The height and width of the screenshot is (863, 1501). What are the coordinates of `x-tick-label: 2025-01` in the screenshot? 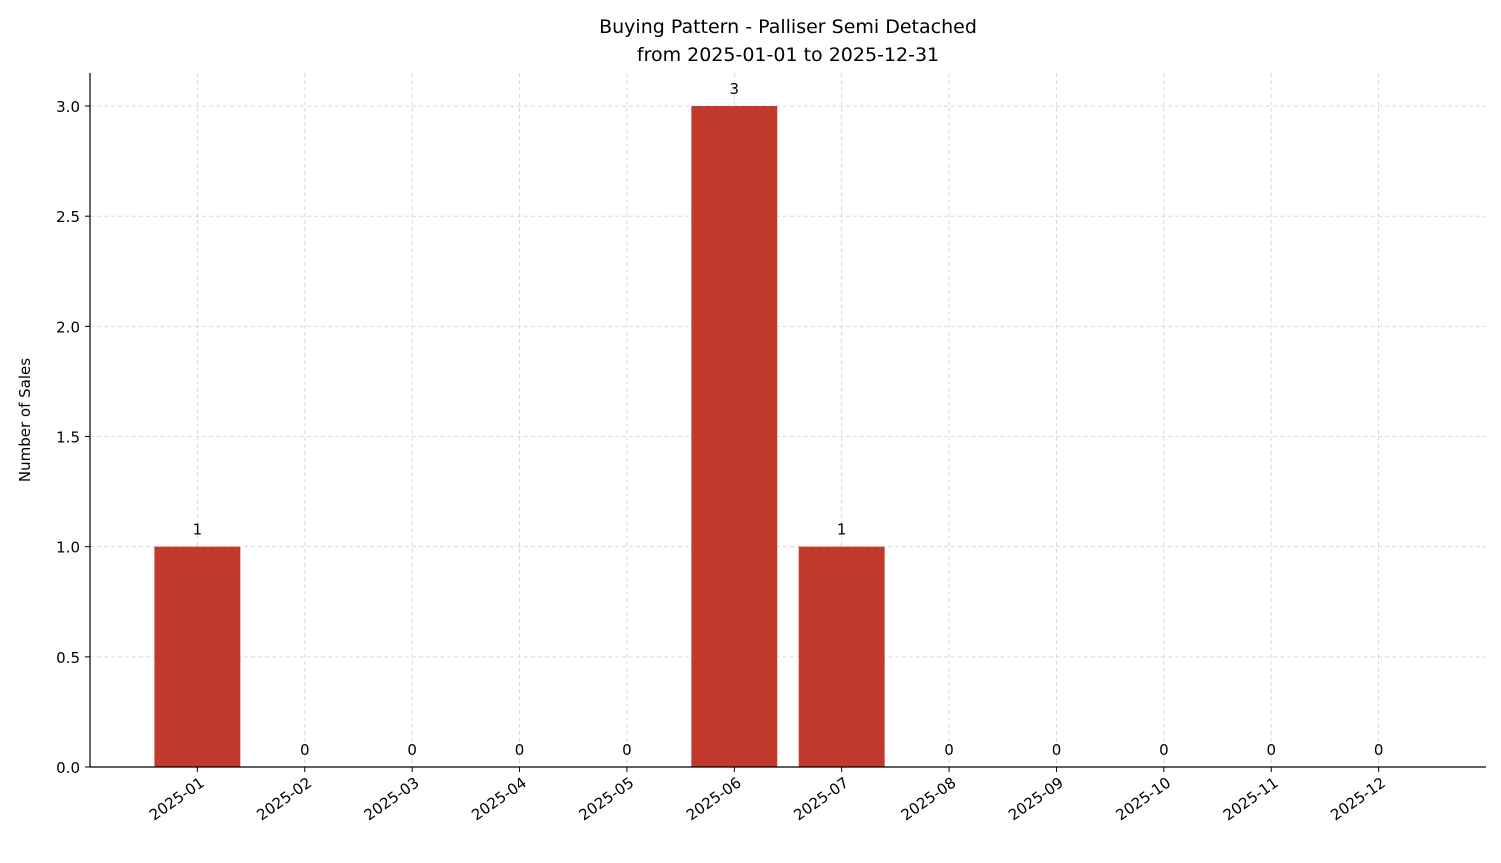 It's located at (177, 799).